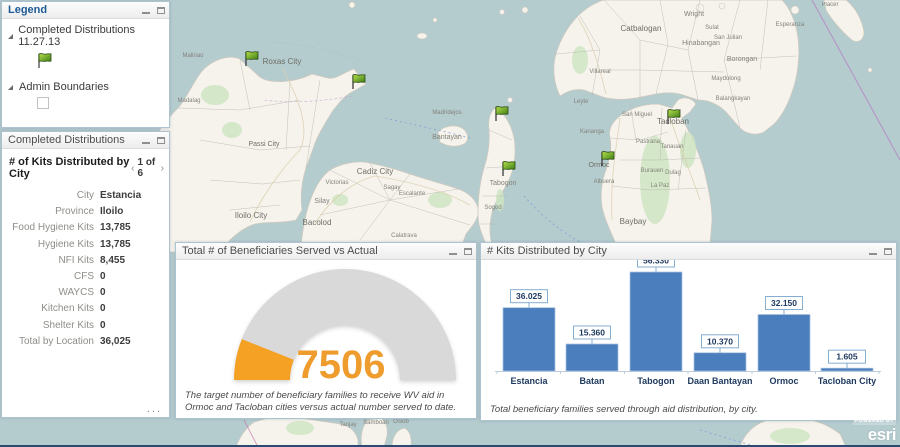 The width and height of the screenshot is (900, 447). What do you see at coordinates (341, 365) in the screenshot?
I see `gauge-value: 7506` at bounding box center [341, 365].